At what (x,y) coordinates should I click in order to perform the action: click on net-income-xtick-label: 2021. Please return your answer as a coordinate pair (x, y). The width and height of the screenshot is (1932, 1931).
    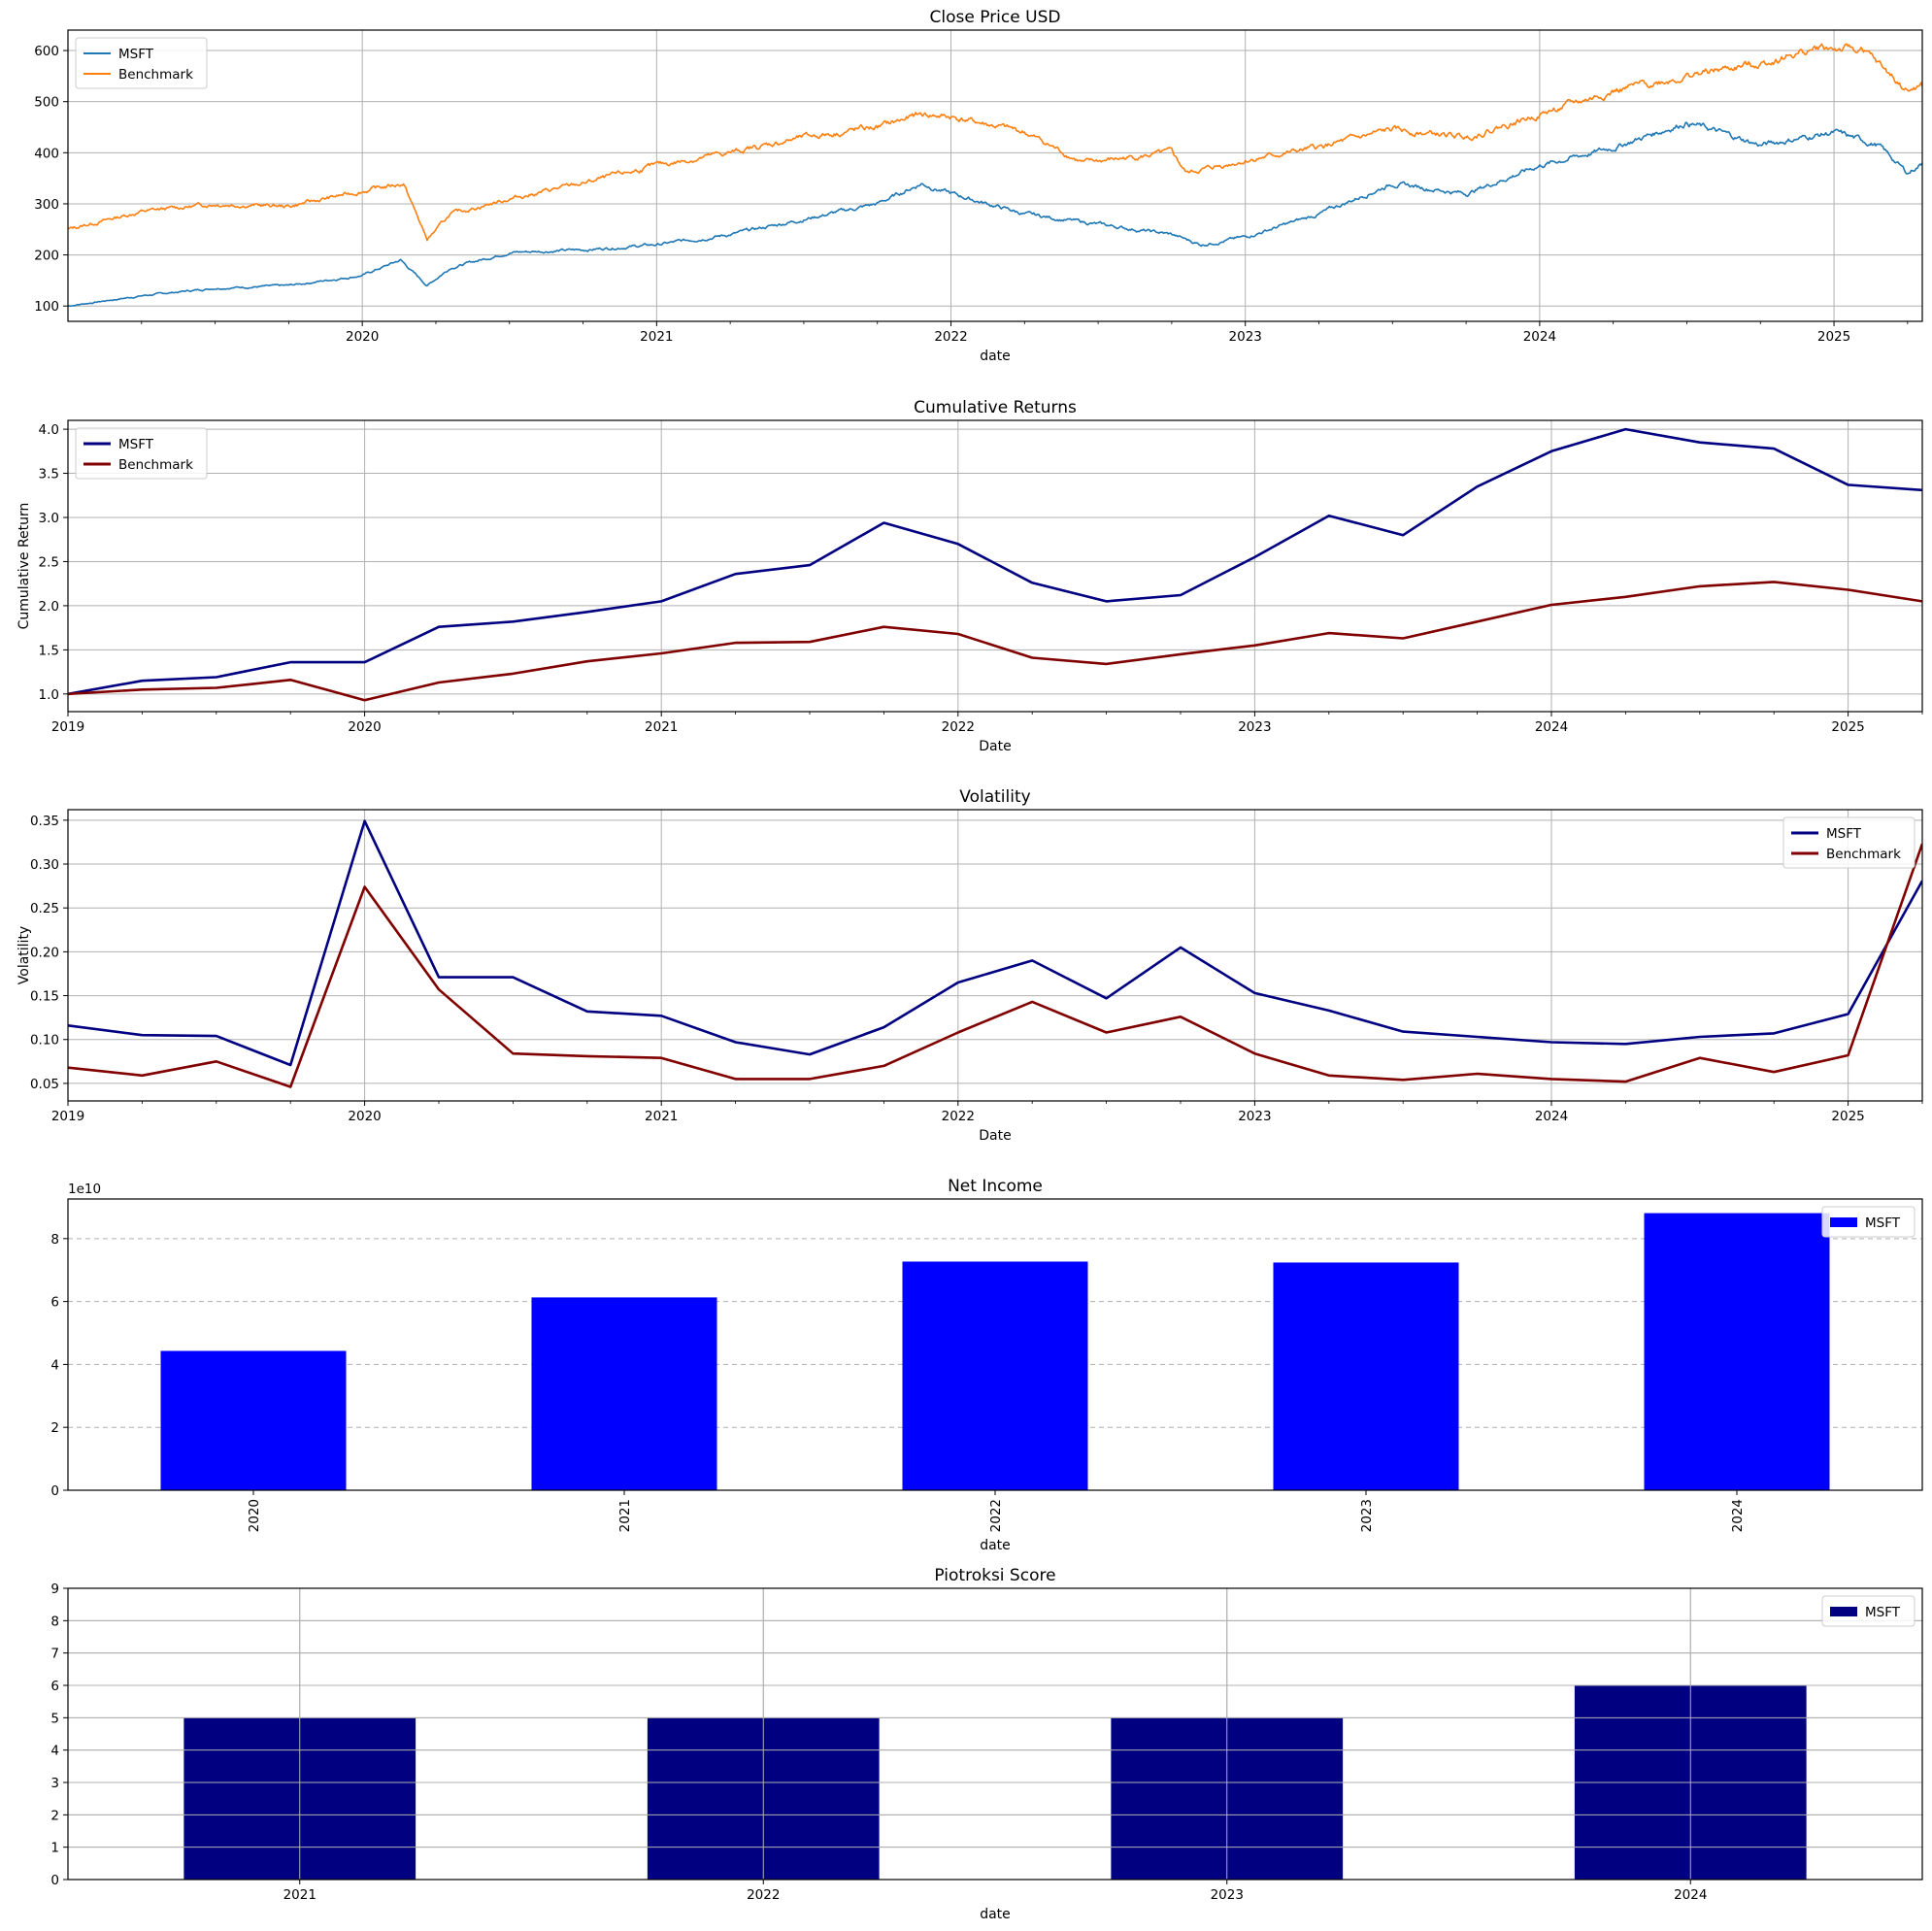
    Looking at the image, I should click on (625, 1515).